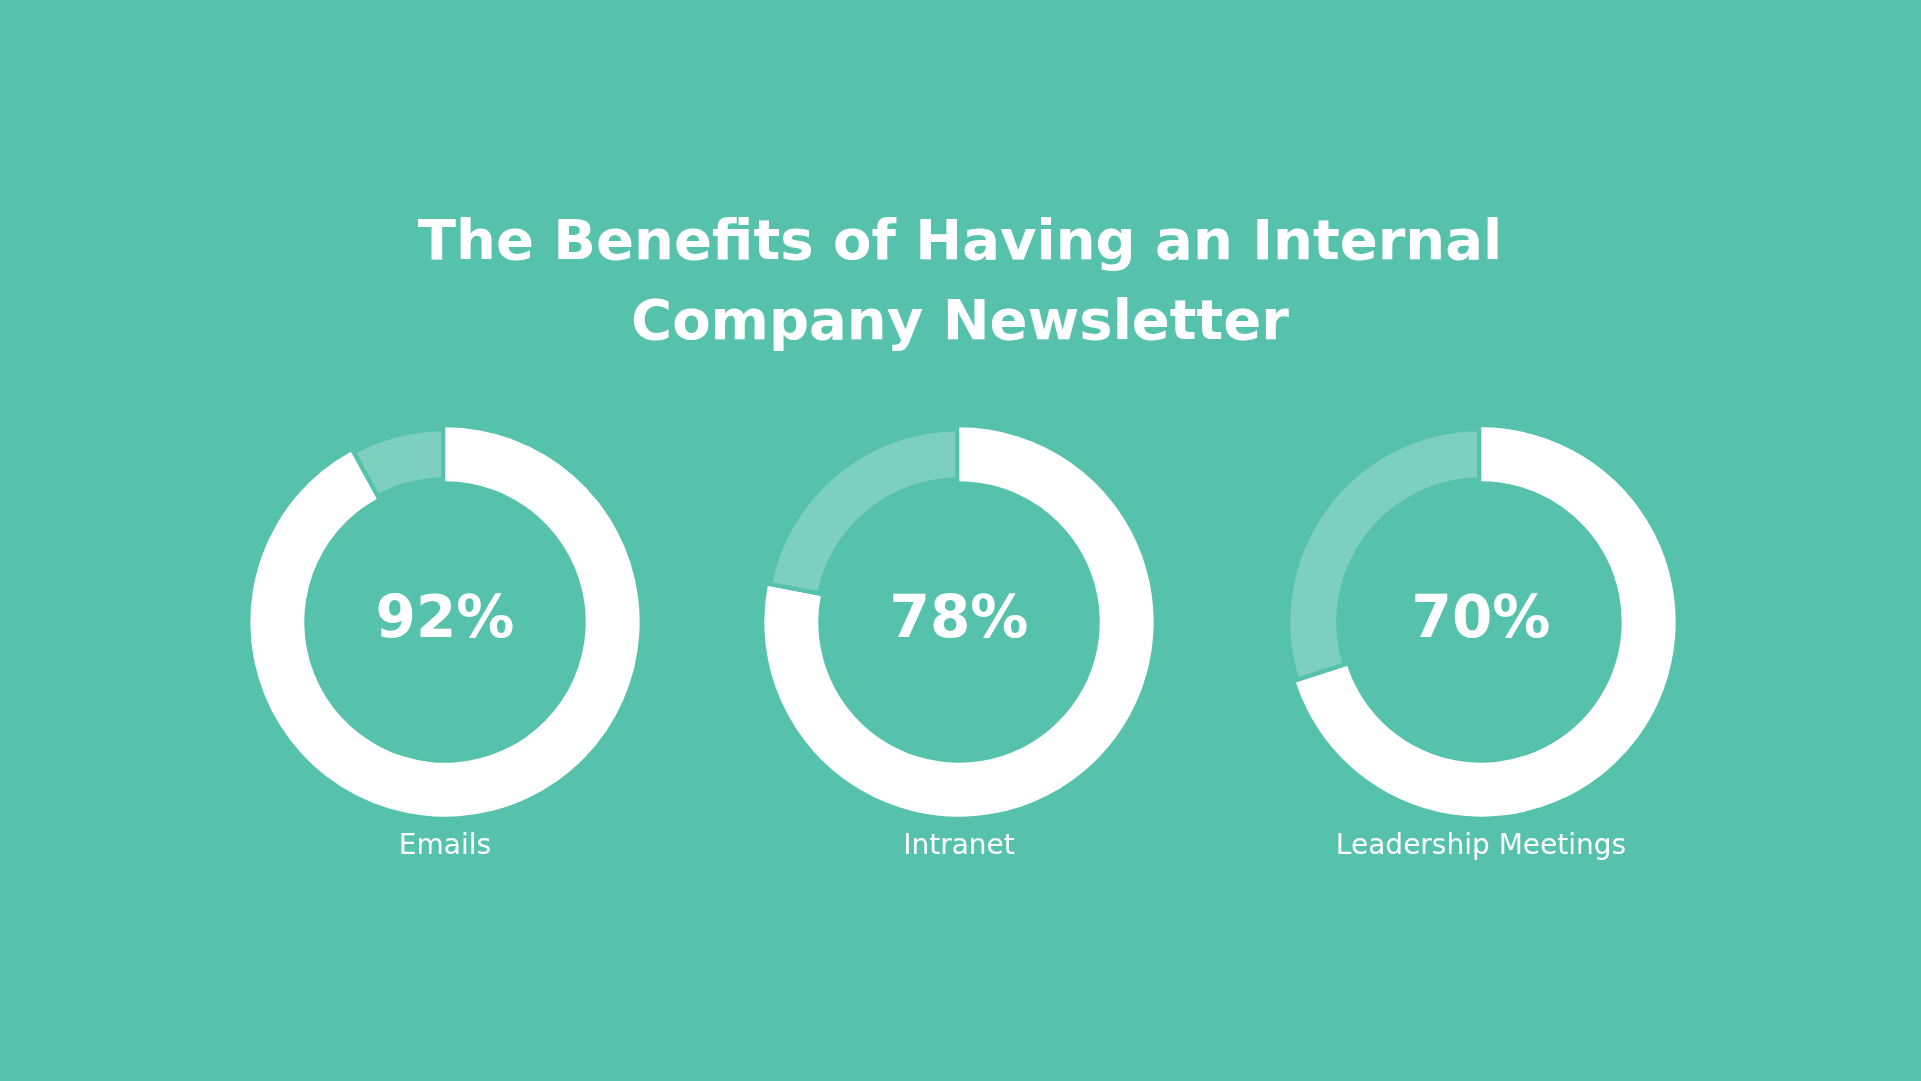 This screenshot has width=1921, height=1081. I want to click on data-label: 92%, so click(445, 617).